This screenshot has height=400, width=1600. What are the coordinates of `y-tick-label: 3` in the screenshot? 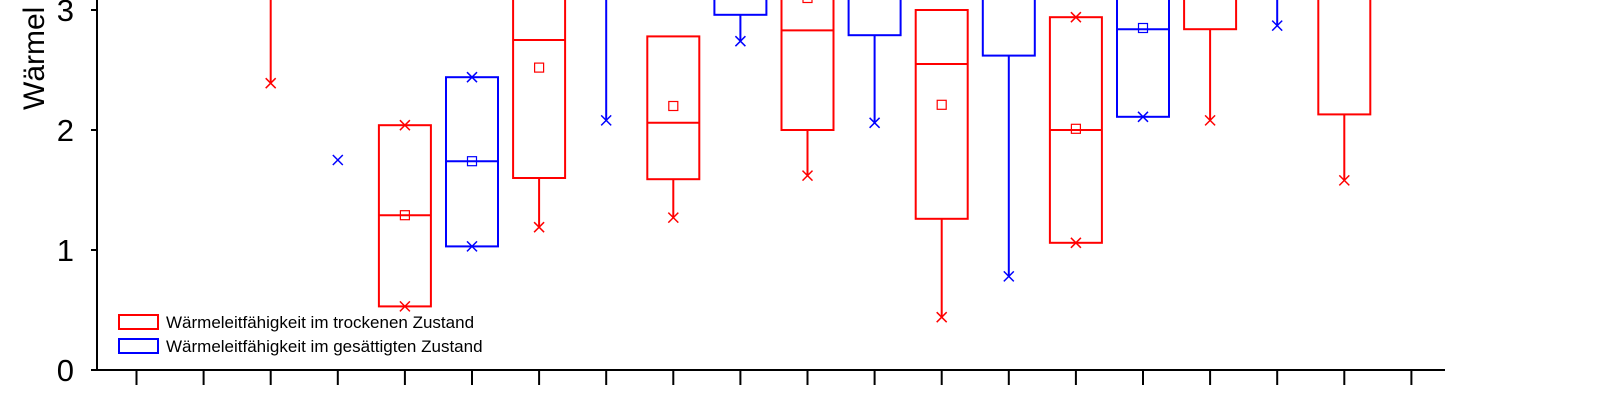 It's located at (65, 14).